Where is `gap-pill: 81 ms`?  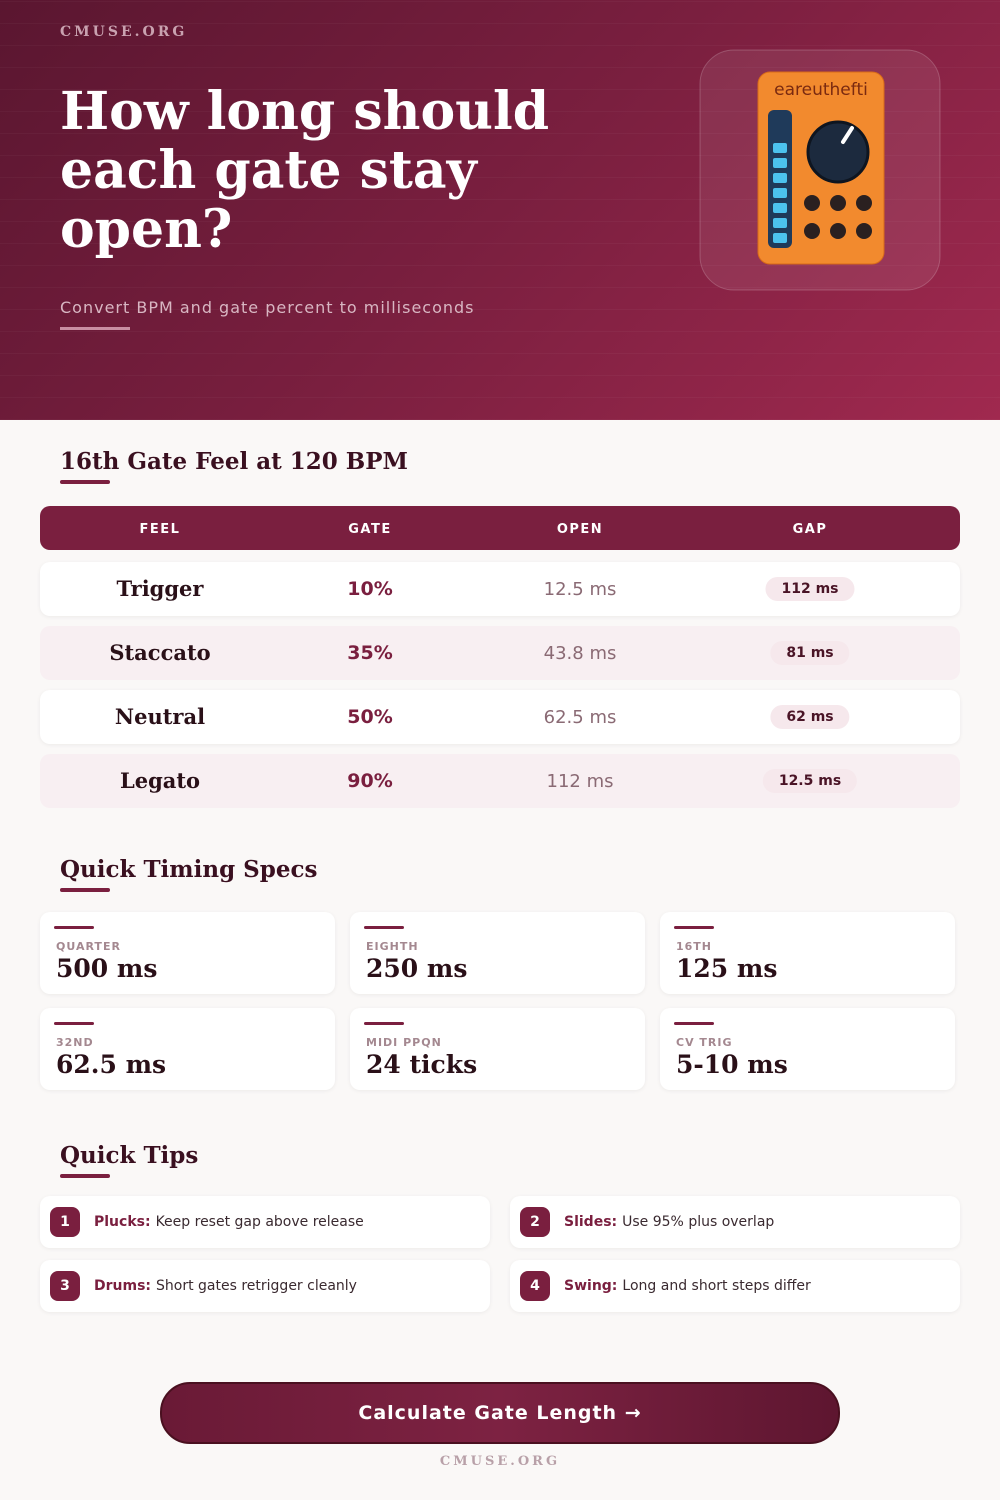 gap-pill: 81 ms is located at coordinates (810, 653).